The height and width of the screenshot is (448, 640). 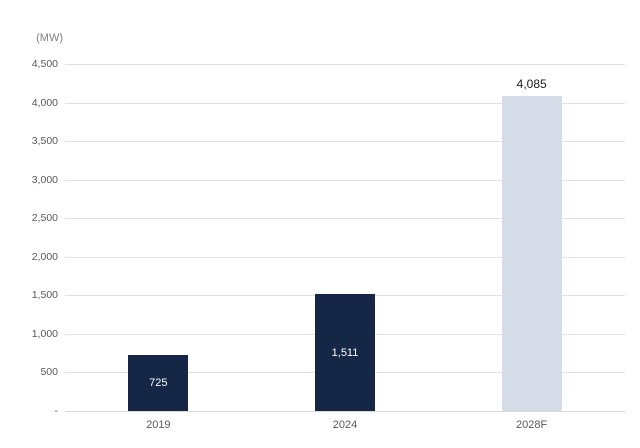 I want to click on y-tick-label: 3,500, so click(x=44, y=141).